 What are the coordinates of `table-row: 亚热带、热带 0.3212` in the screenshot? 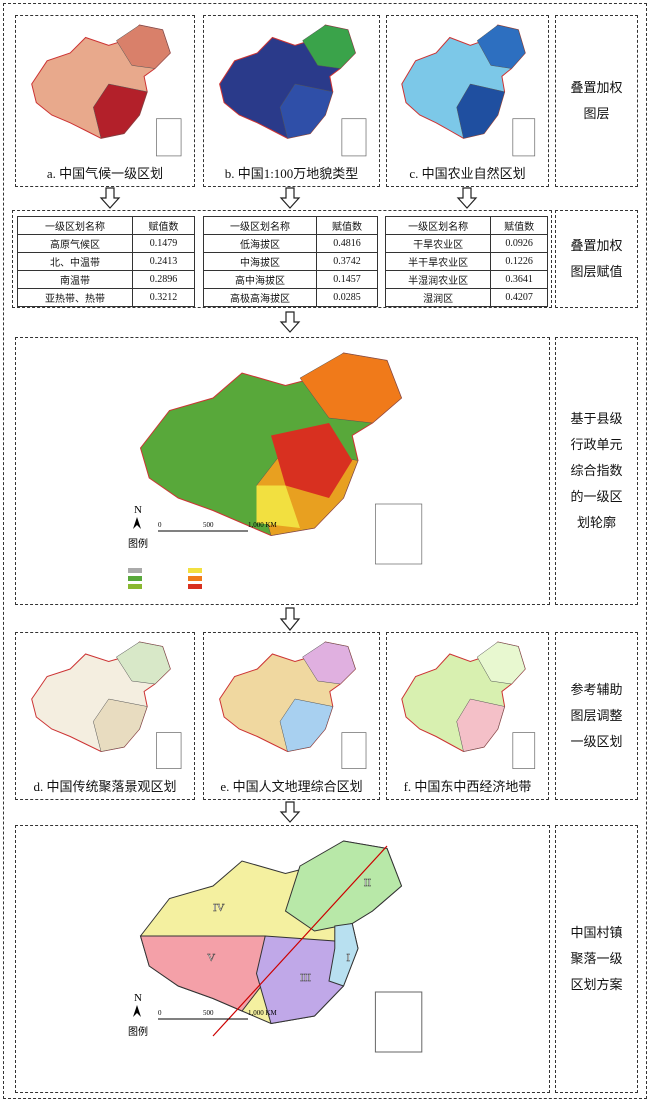 It's located at (105, 297).